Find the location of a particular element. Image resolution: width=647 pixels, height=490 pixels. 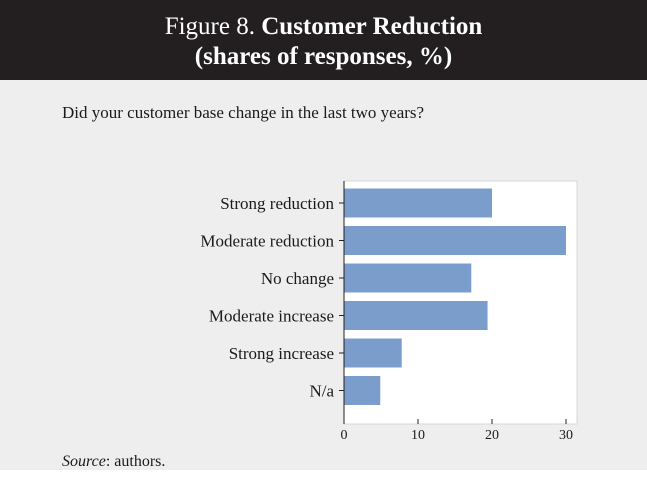

bar-strong-increase is located at coordinates (373, 353).